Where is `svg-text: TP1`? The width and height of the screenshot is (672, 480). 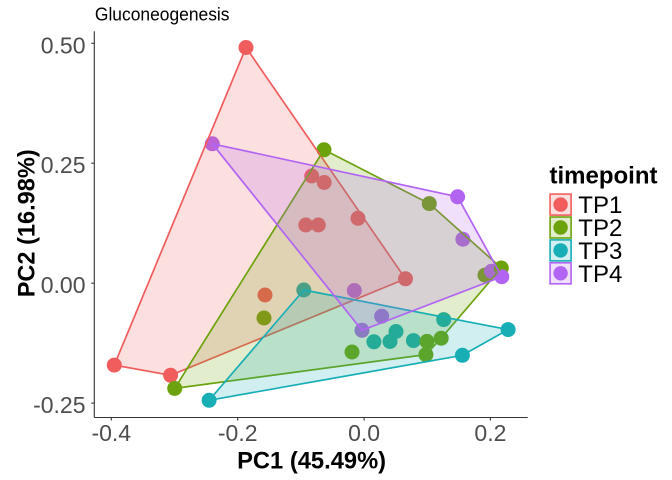 svg-text: TP1 is located at coordinates (600, 205).